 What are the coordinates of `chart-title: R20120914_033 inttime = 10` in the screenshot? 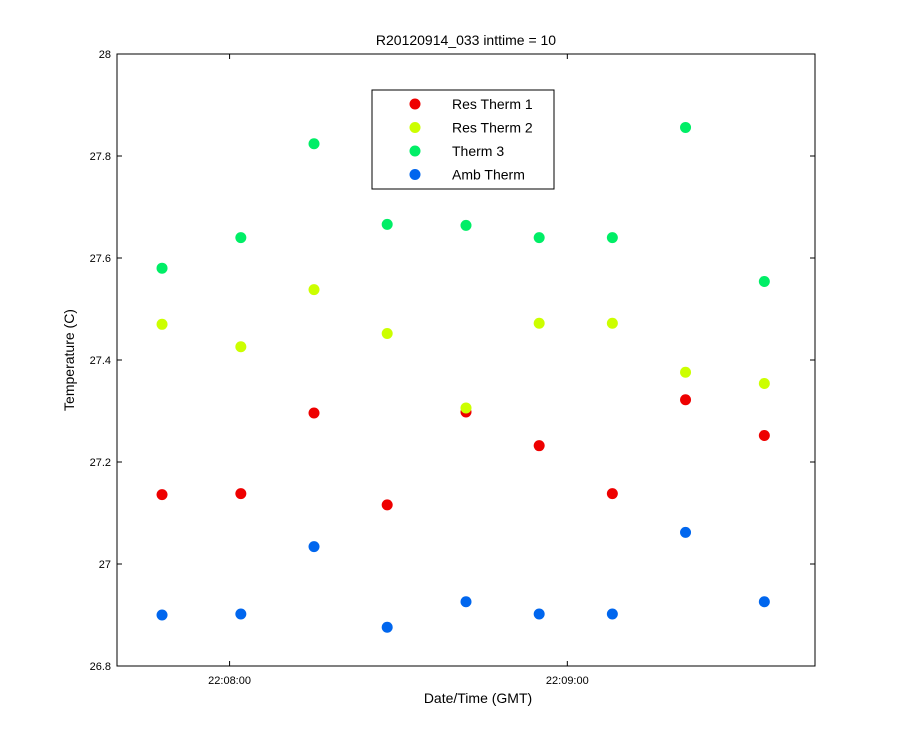 It's located at (466, 40).